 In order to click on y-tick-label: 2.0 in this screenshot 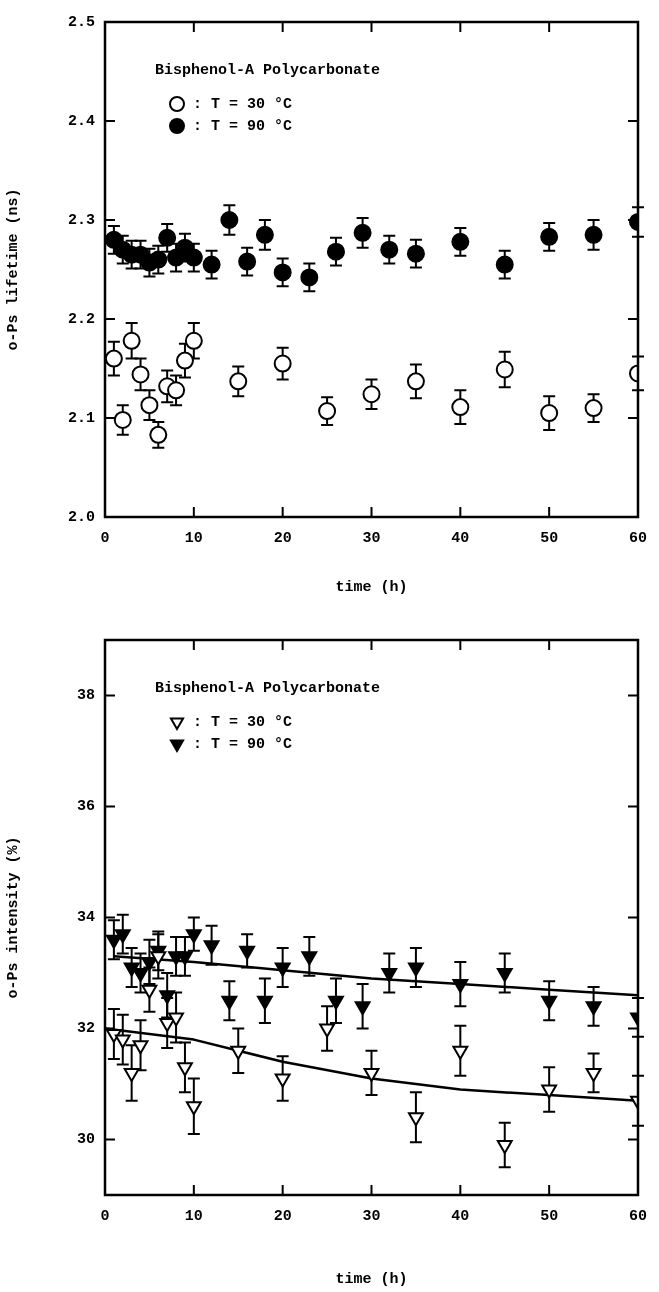, I will do `click(81, 517)`.